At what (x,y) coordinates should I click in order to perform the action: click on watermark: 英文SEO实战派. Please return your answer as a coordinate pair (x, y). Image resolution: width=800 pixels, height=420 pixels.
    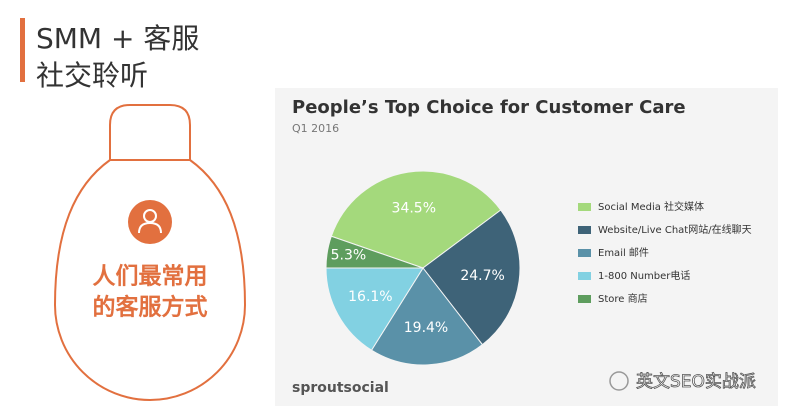
    Looking at the image, I should click on (696, 382).